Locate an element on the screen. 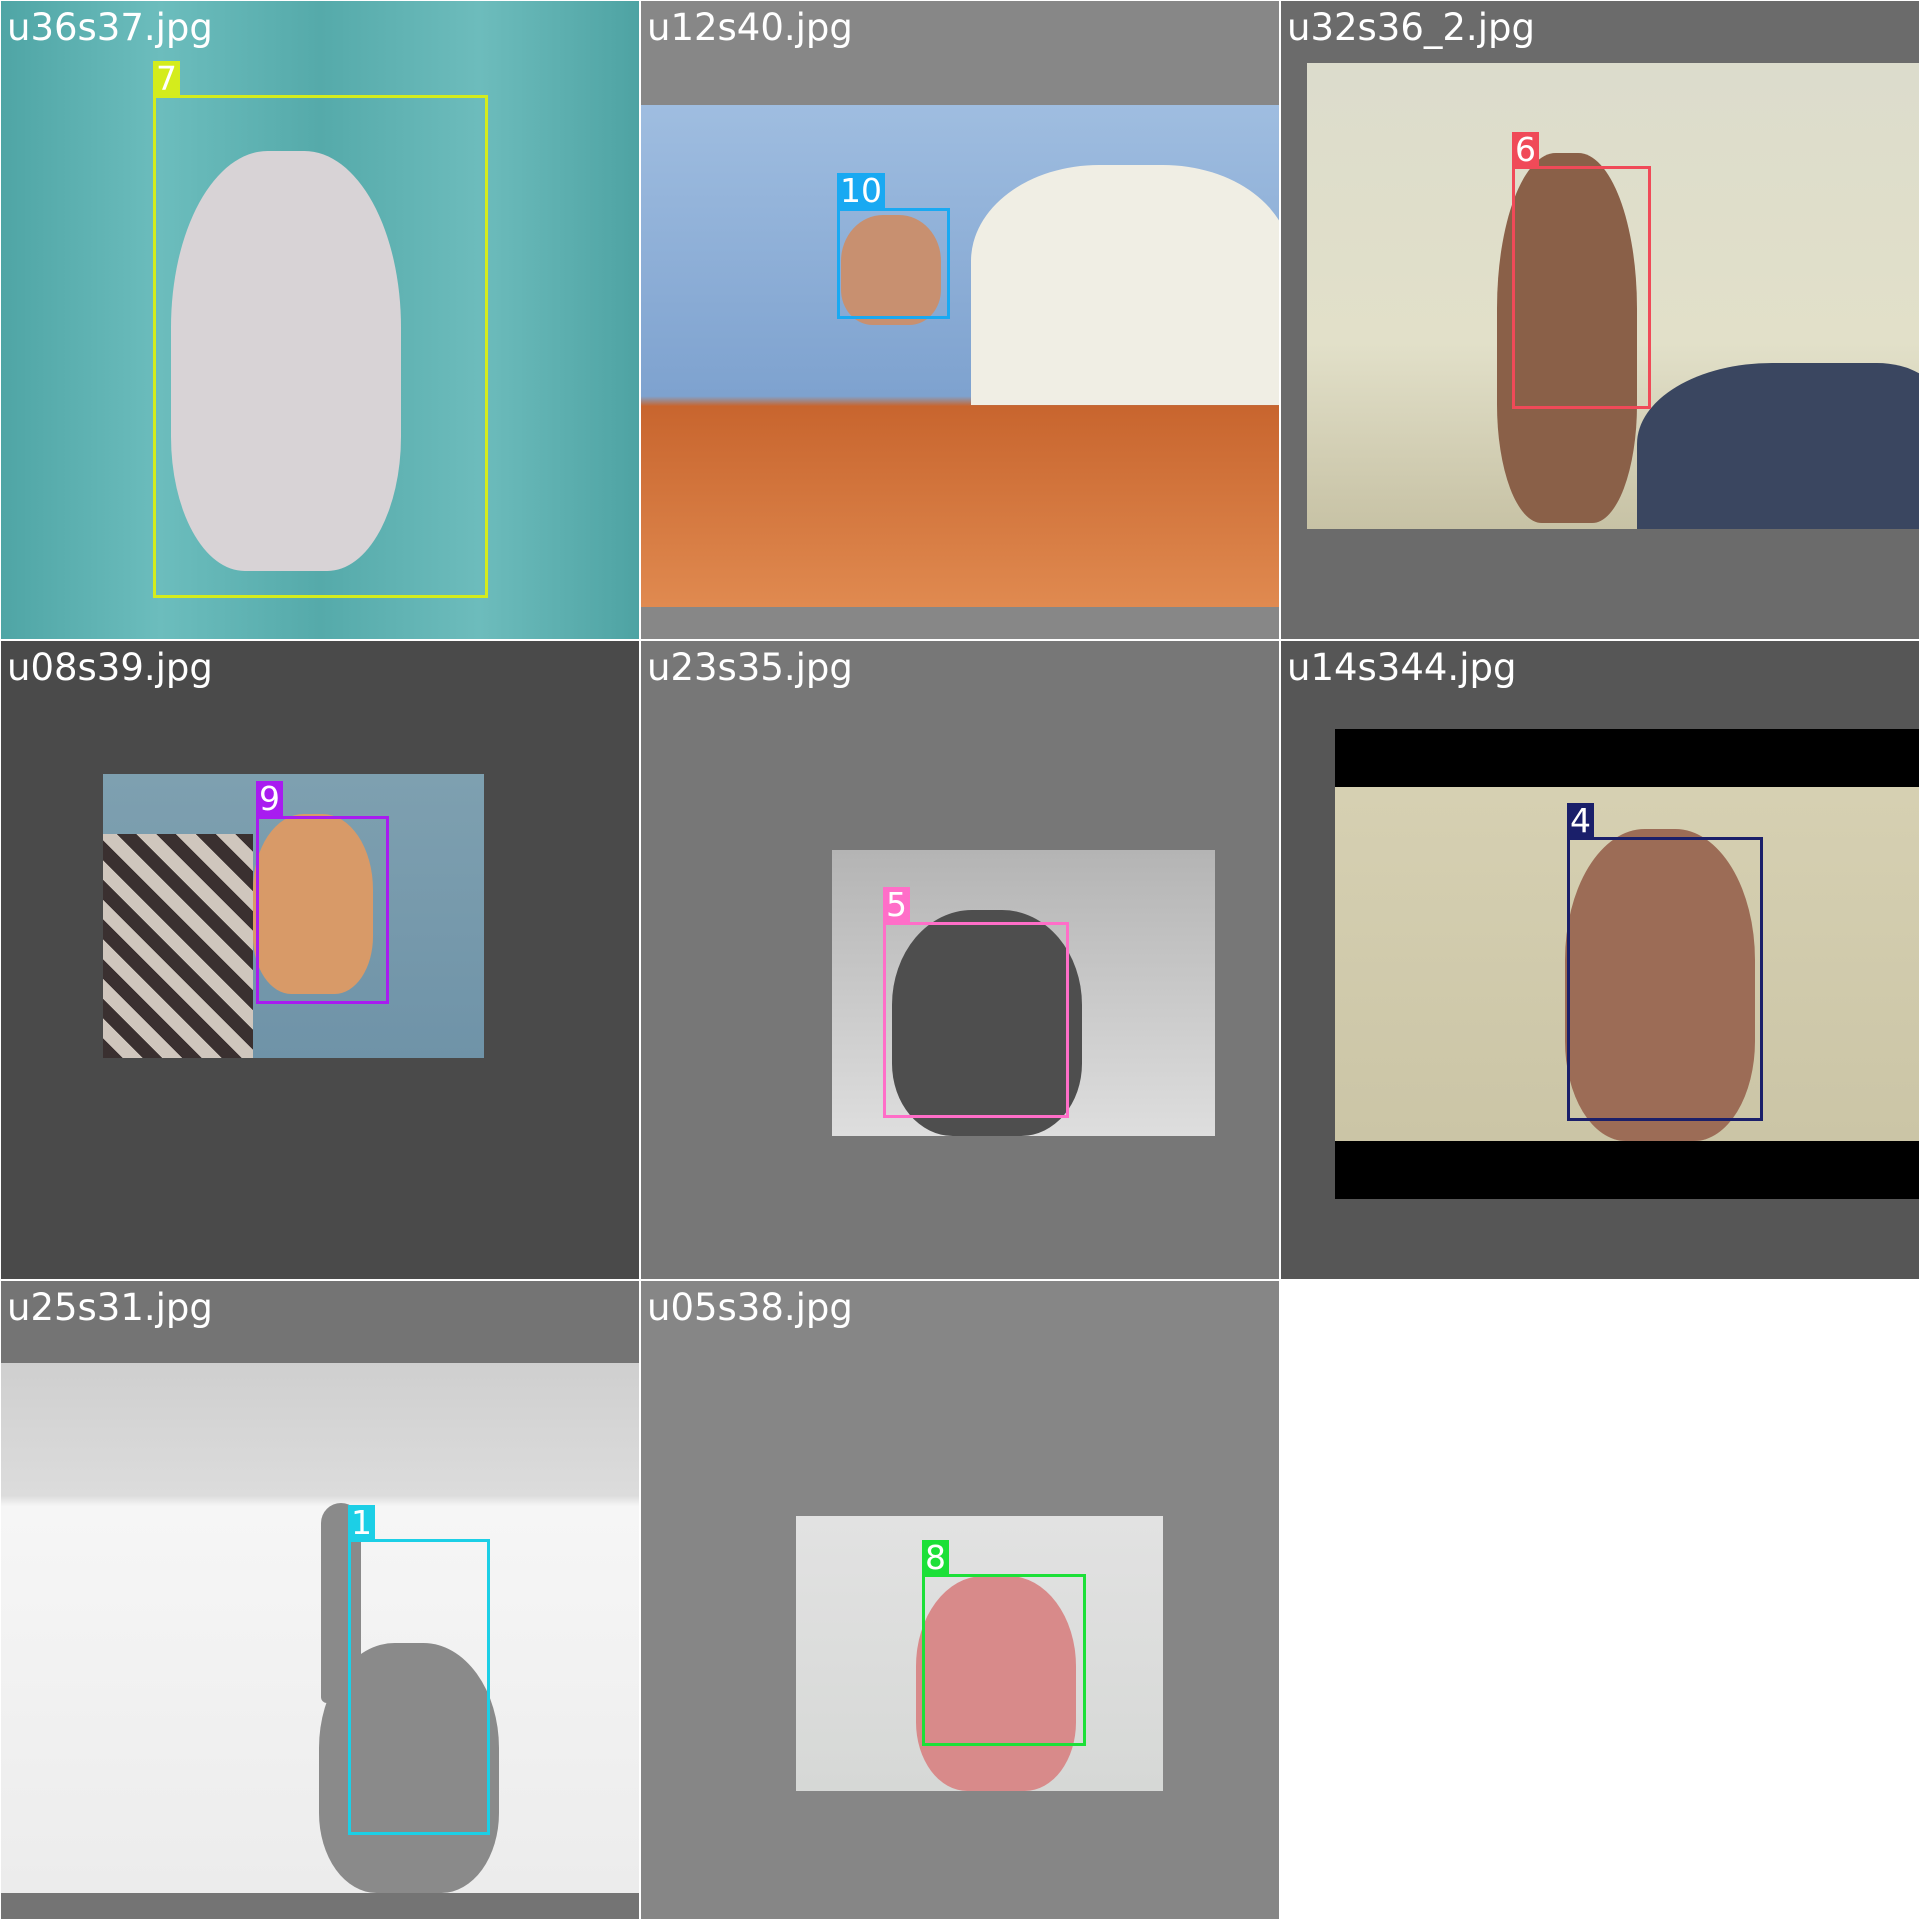  detection-label: 5 is located at coordinates (896, 905).